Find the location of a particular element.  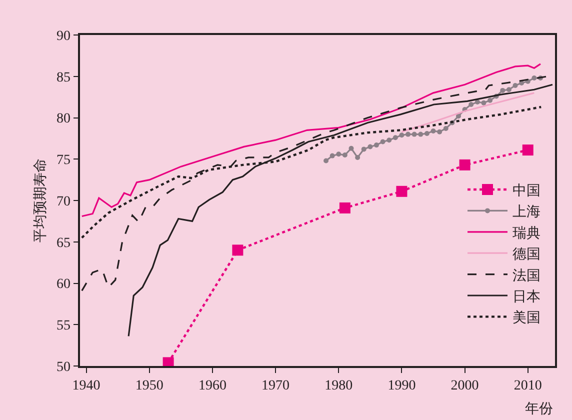

x-tick-label: 1940 is located at coordinates (86, 386).